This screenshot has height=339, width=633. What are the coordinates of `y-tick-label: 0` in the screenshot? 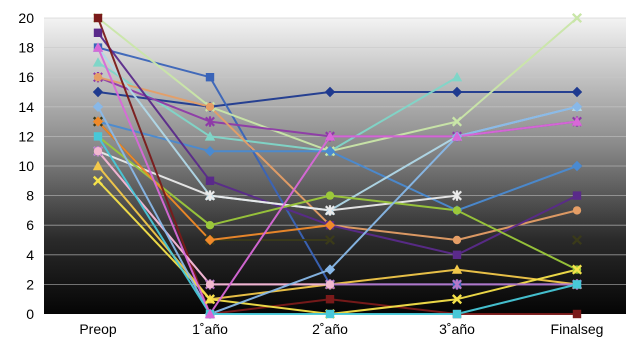 It's located at (30, 314).